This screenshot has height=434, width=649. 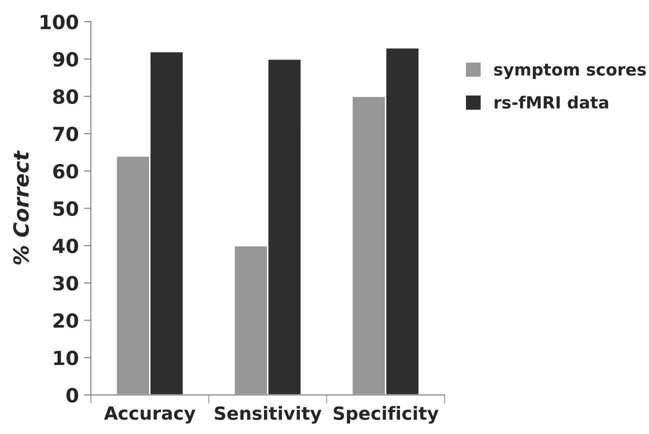 What do you see at coordinates (66, 320) in the screenshot?
I see `y-tick-label: 20` at bounding box center [66, 320].